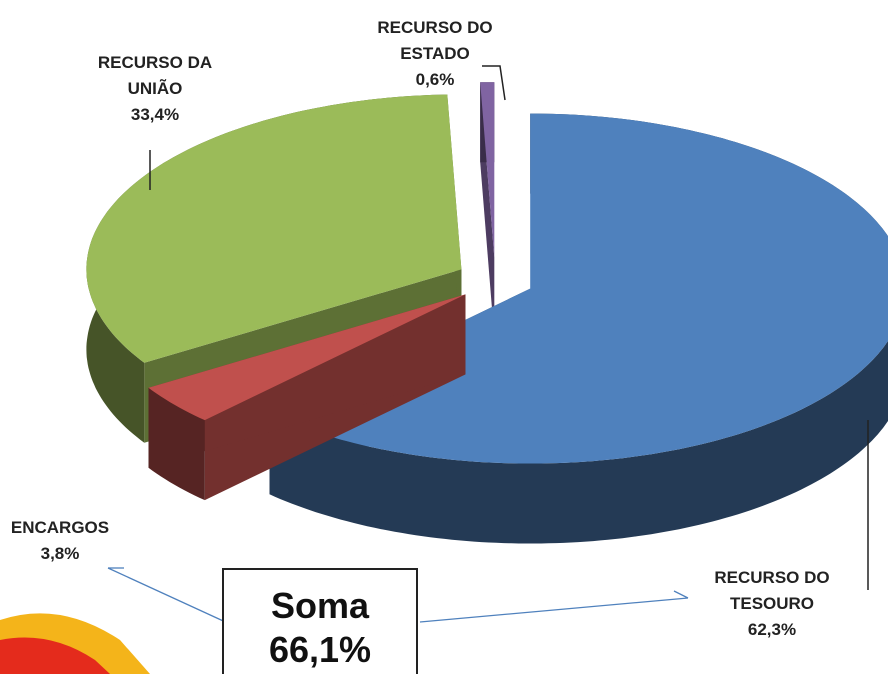 This screenshot has height=674, width=888. I want to click on annotation-box: Soma 66,1%, so click(320, 621).